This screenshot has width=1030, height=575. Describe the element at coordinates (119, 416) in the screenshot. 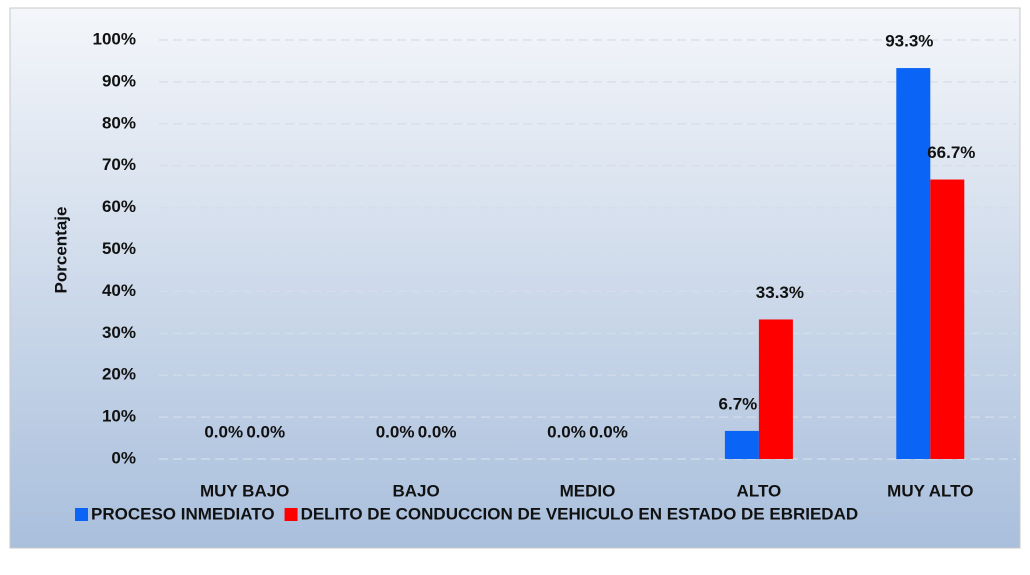

I see `y-tick-label: 10%` at that location.